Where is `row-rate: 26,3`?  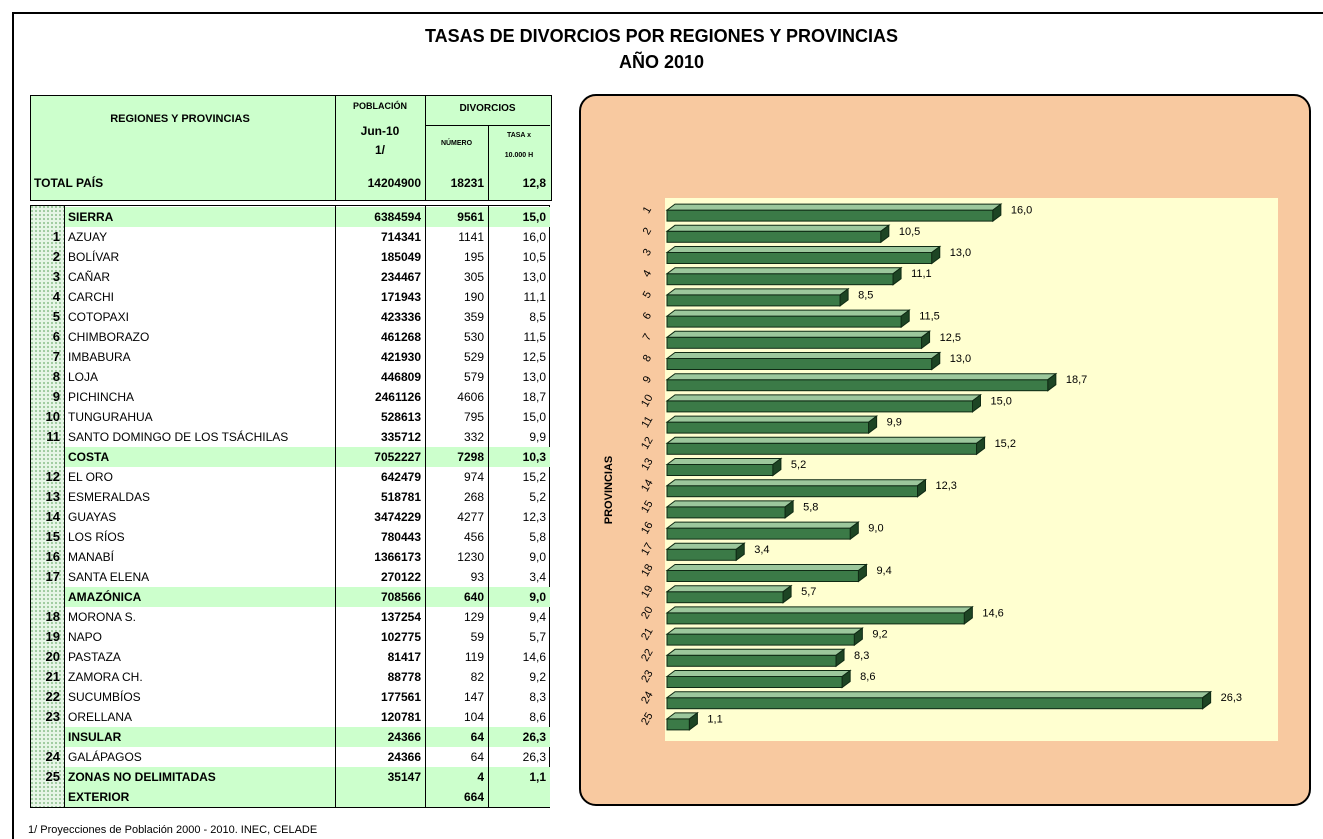
row-rate: 26,3 is located at coordinates (534, 737).